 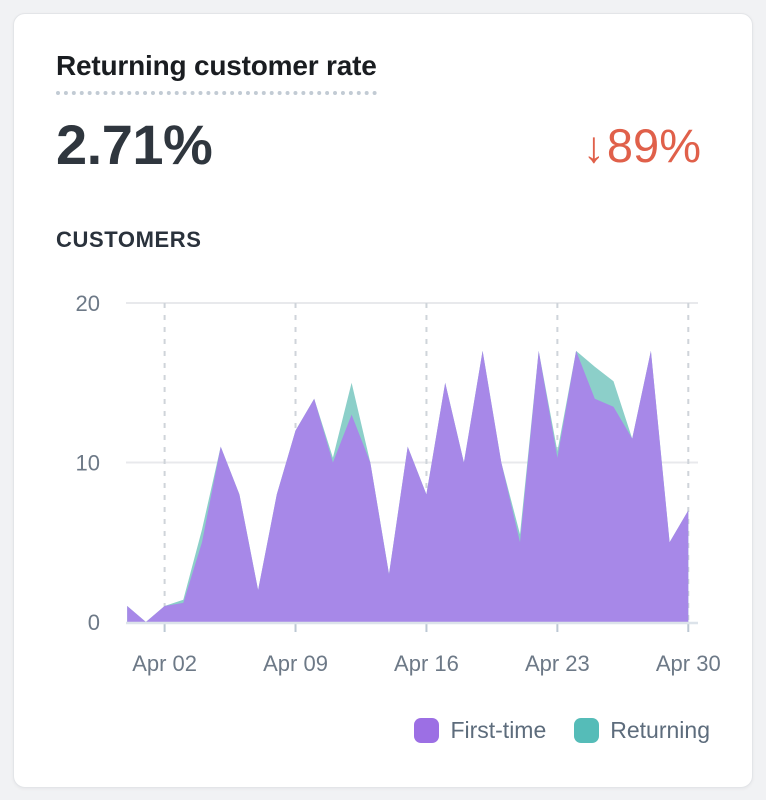 I want to click on legend-item-first-time: First-time, so click(x=480, y=730).